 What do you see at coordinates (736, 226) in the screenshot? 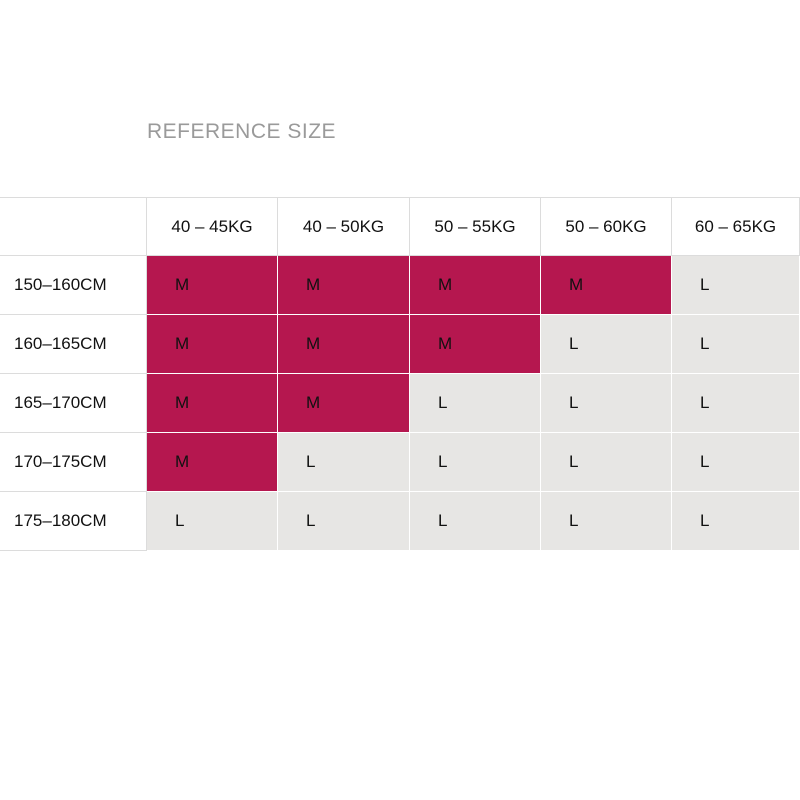
I see `column-header: 60 – 65KG` at bounding box center [736, 226].